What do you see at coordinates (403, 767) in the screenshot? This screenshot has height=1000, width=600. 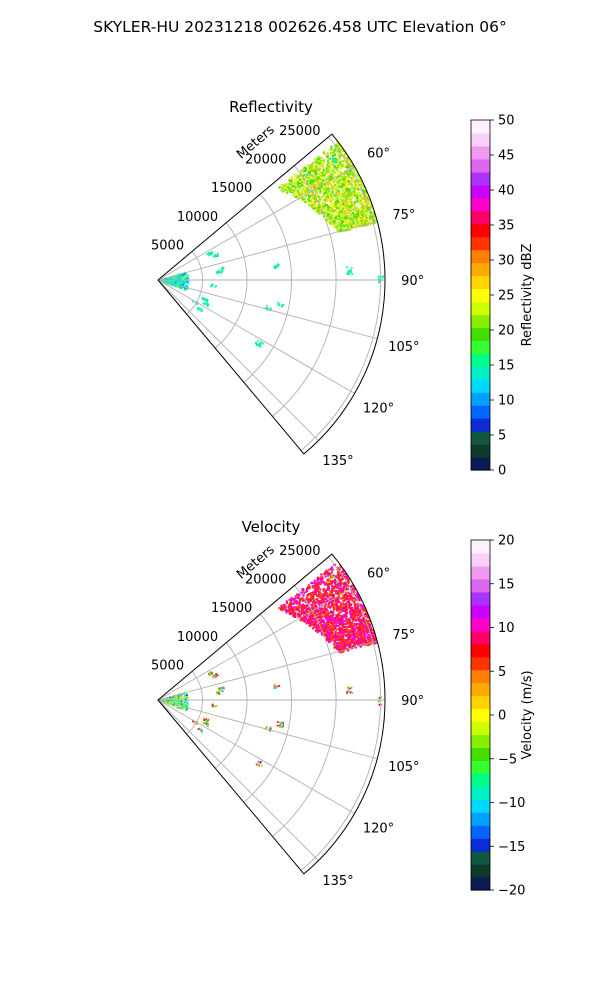 I see `azimuth-tick-label: 105°` at bounding box center [403, 767].